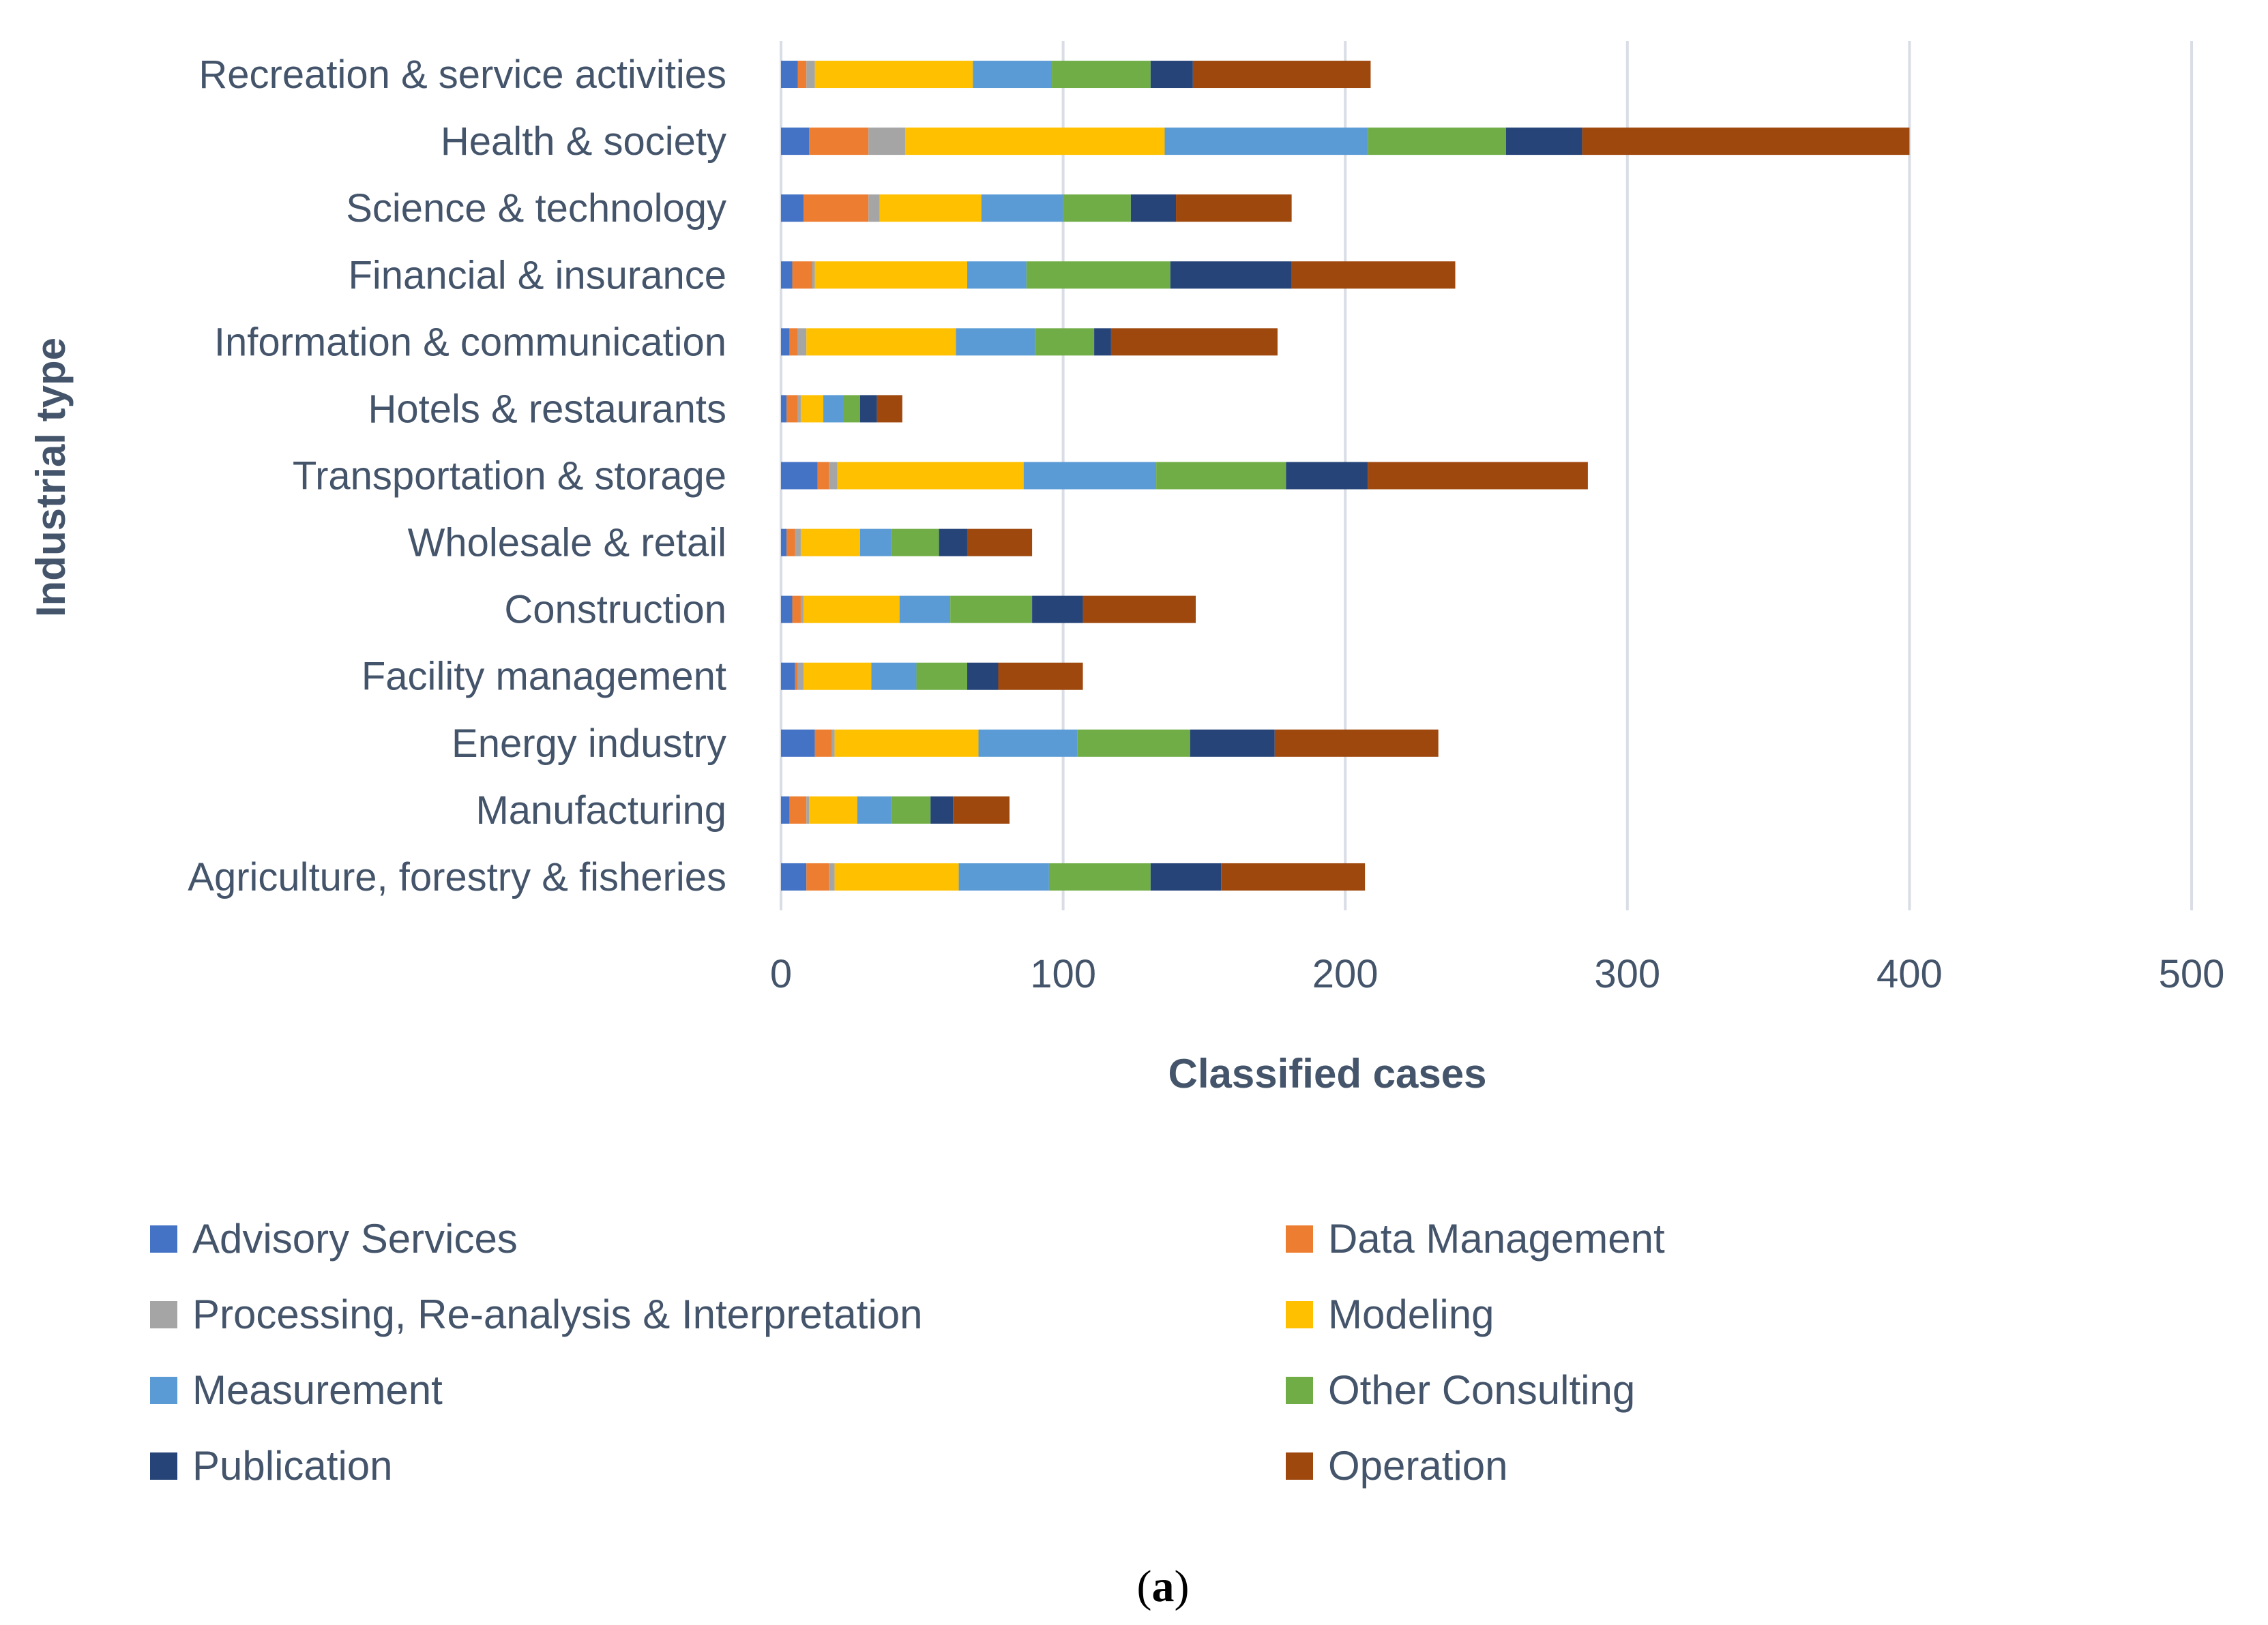 Image resolution: width=2268 pixels, height=1625 pixels. Describe the element at coordinates (457, 877) in the screenshot. I see `category-label: Agriculture, forestry & fisheries` at that location.